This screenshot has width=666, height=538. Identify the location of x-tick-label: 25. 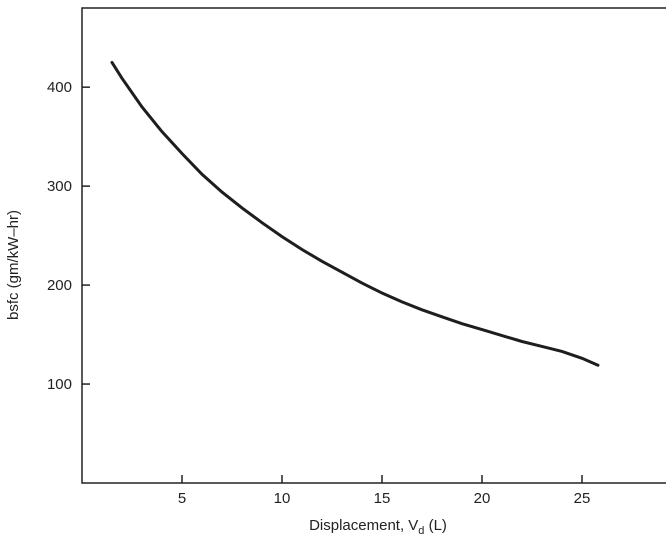
(582, 498).